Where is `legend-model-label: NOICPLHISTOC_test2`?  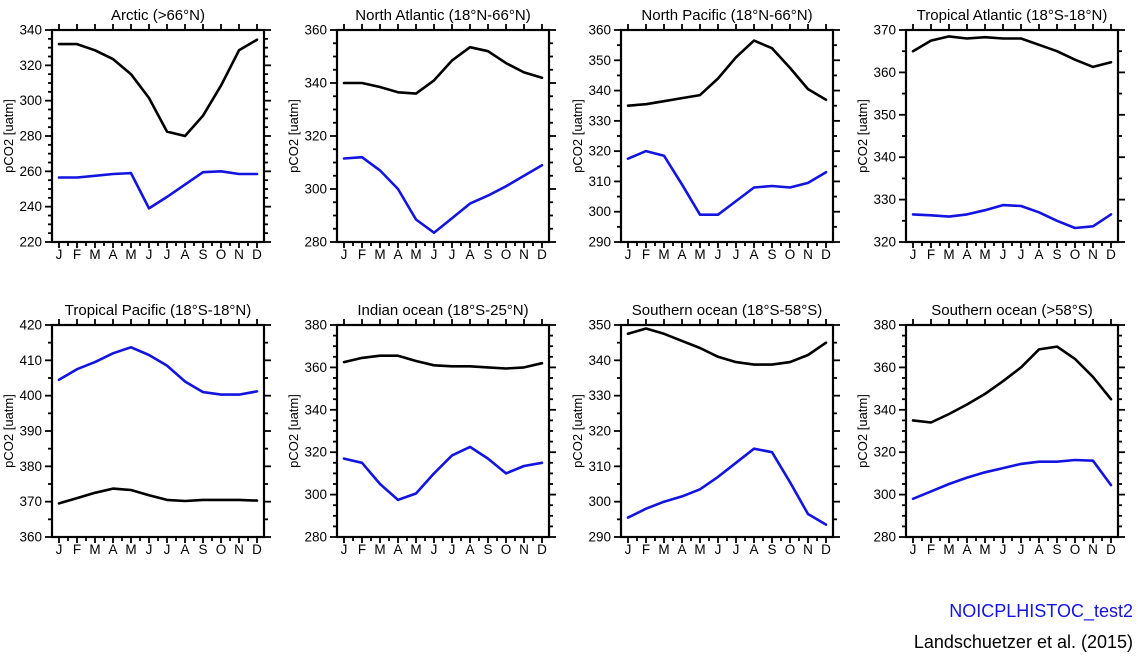 legend-model-label: NOICPLHISTOC_test2 is located at coordinates (1041, 611).